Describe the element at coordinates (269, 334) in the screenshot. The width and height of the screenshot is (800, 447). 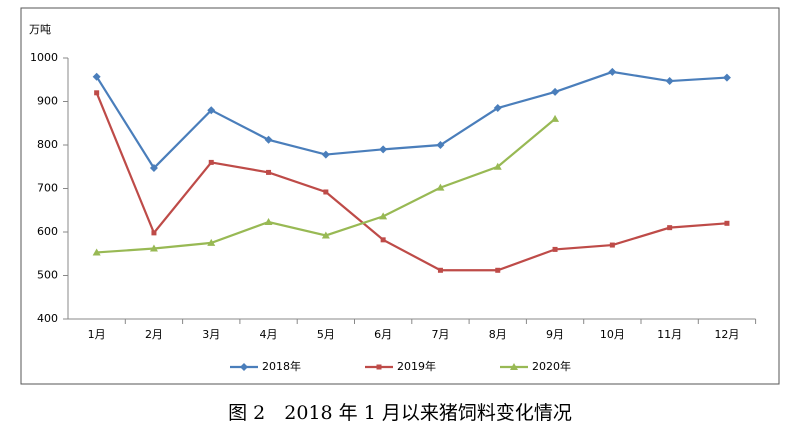
I see `x-tick-label: 4月` at that location.